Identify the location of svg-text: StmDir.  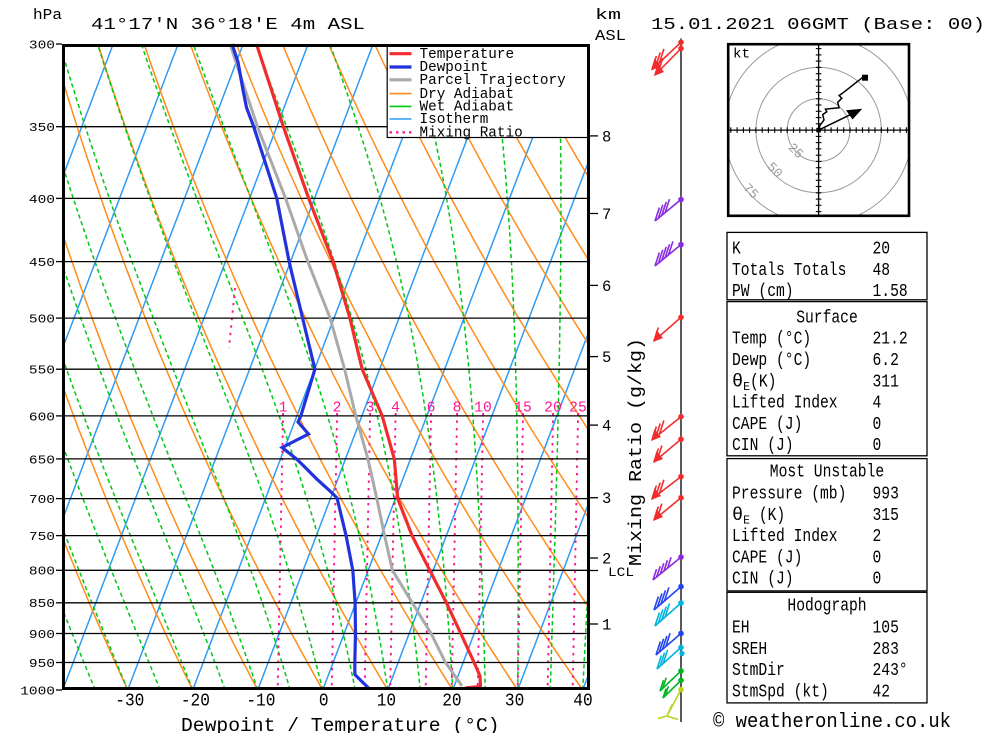
(758, 670).